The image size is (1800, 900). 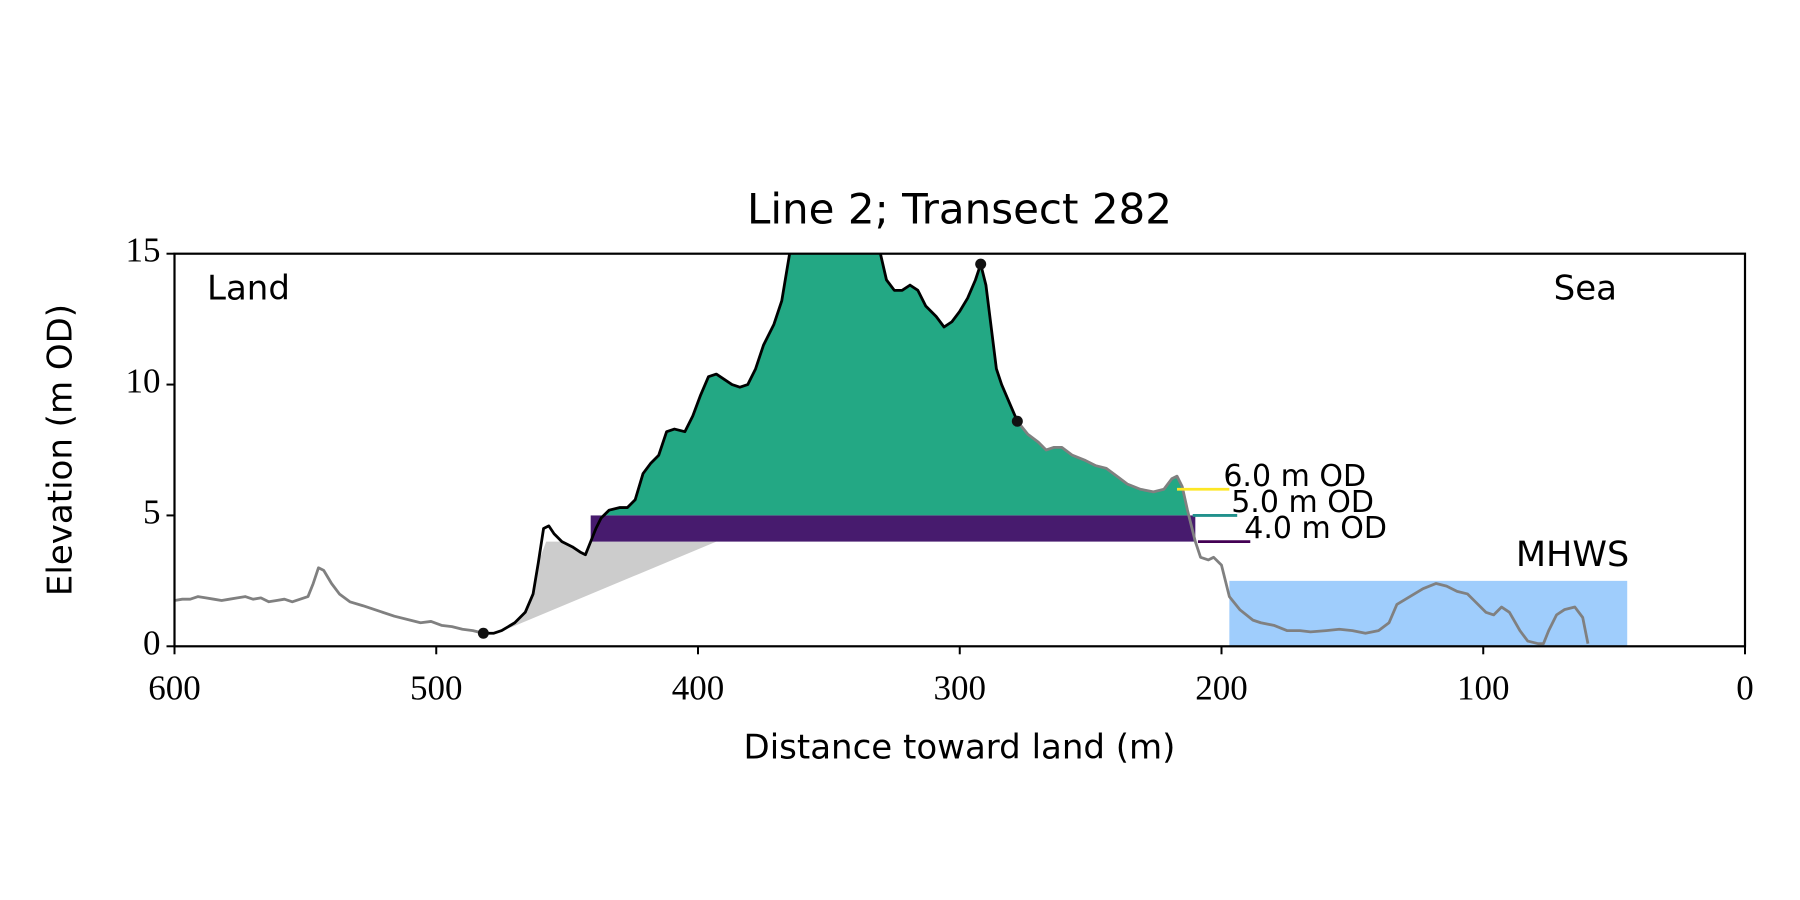 I want to click on profile-line, so click(x=751, y=444).